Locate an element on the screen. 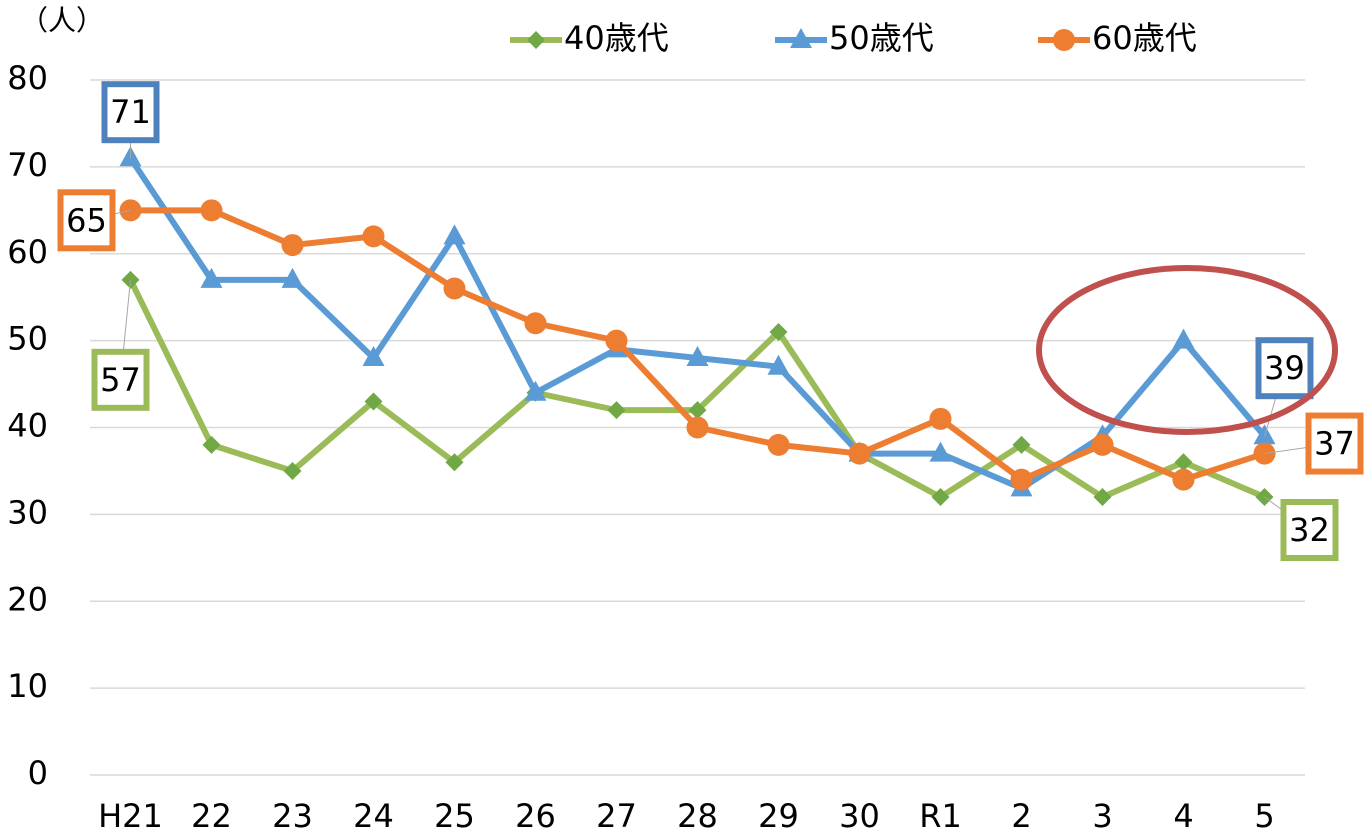  y-tick-label: 40 is located at coordinates (27, 426).